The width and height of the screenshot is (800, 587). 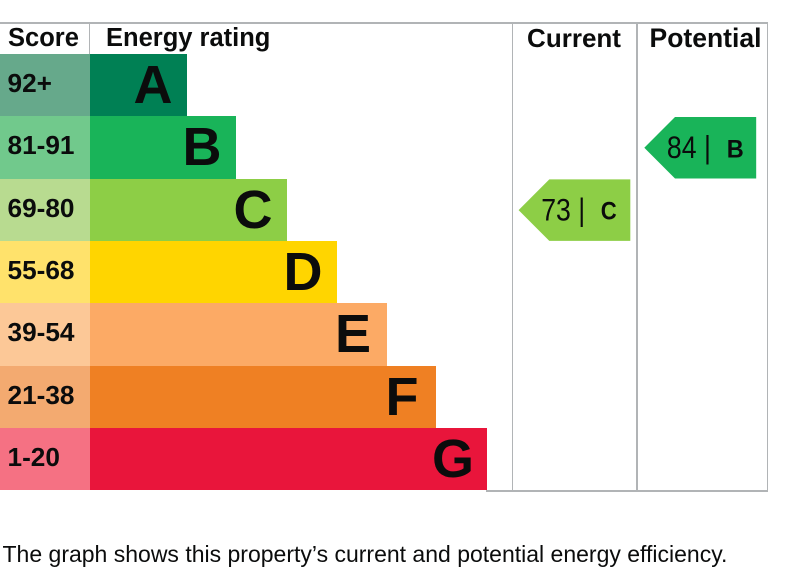 I want to click on svg-text: 84 |, so click(x=689, y=147).